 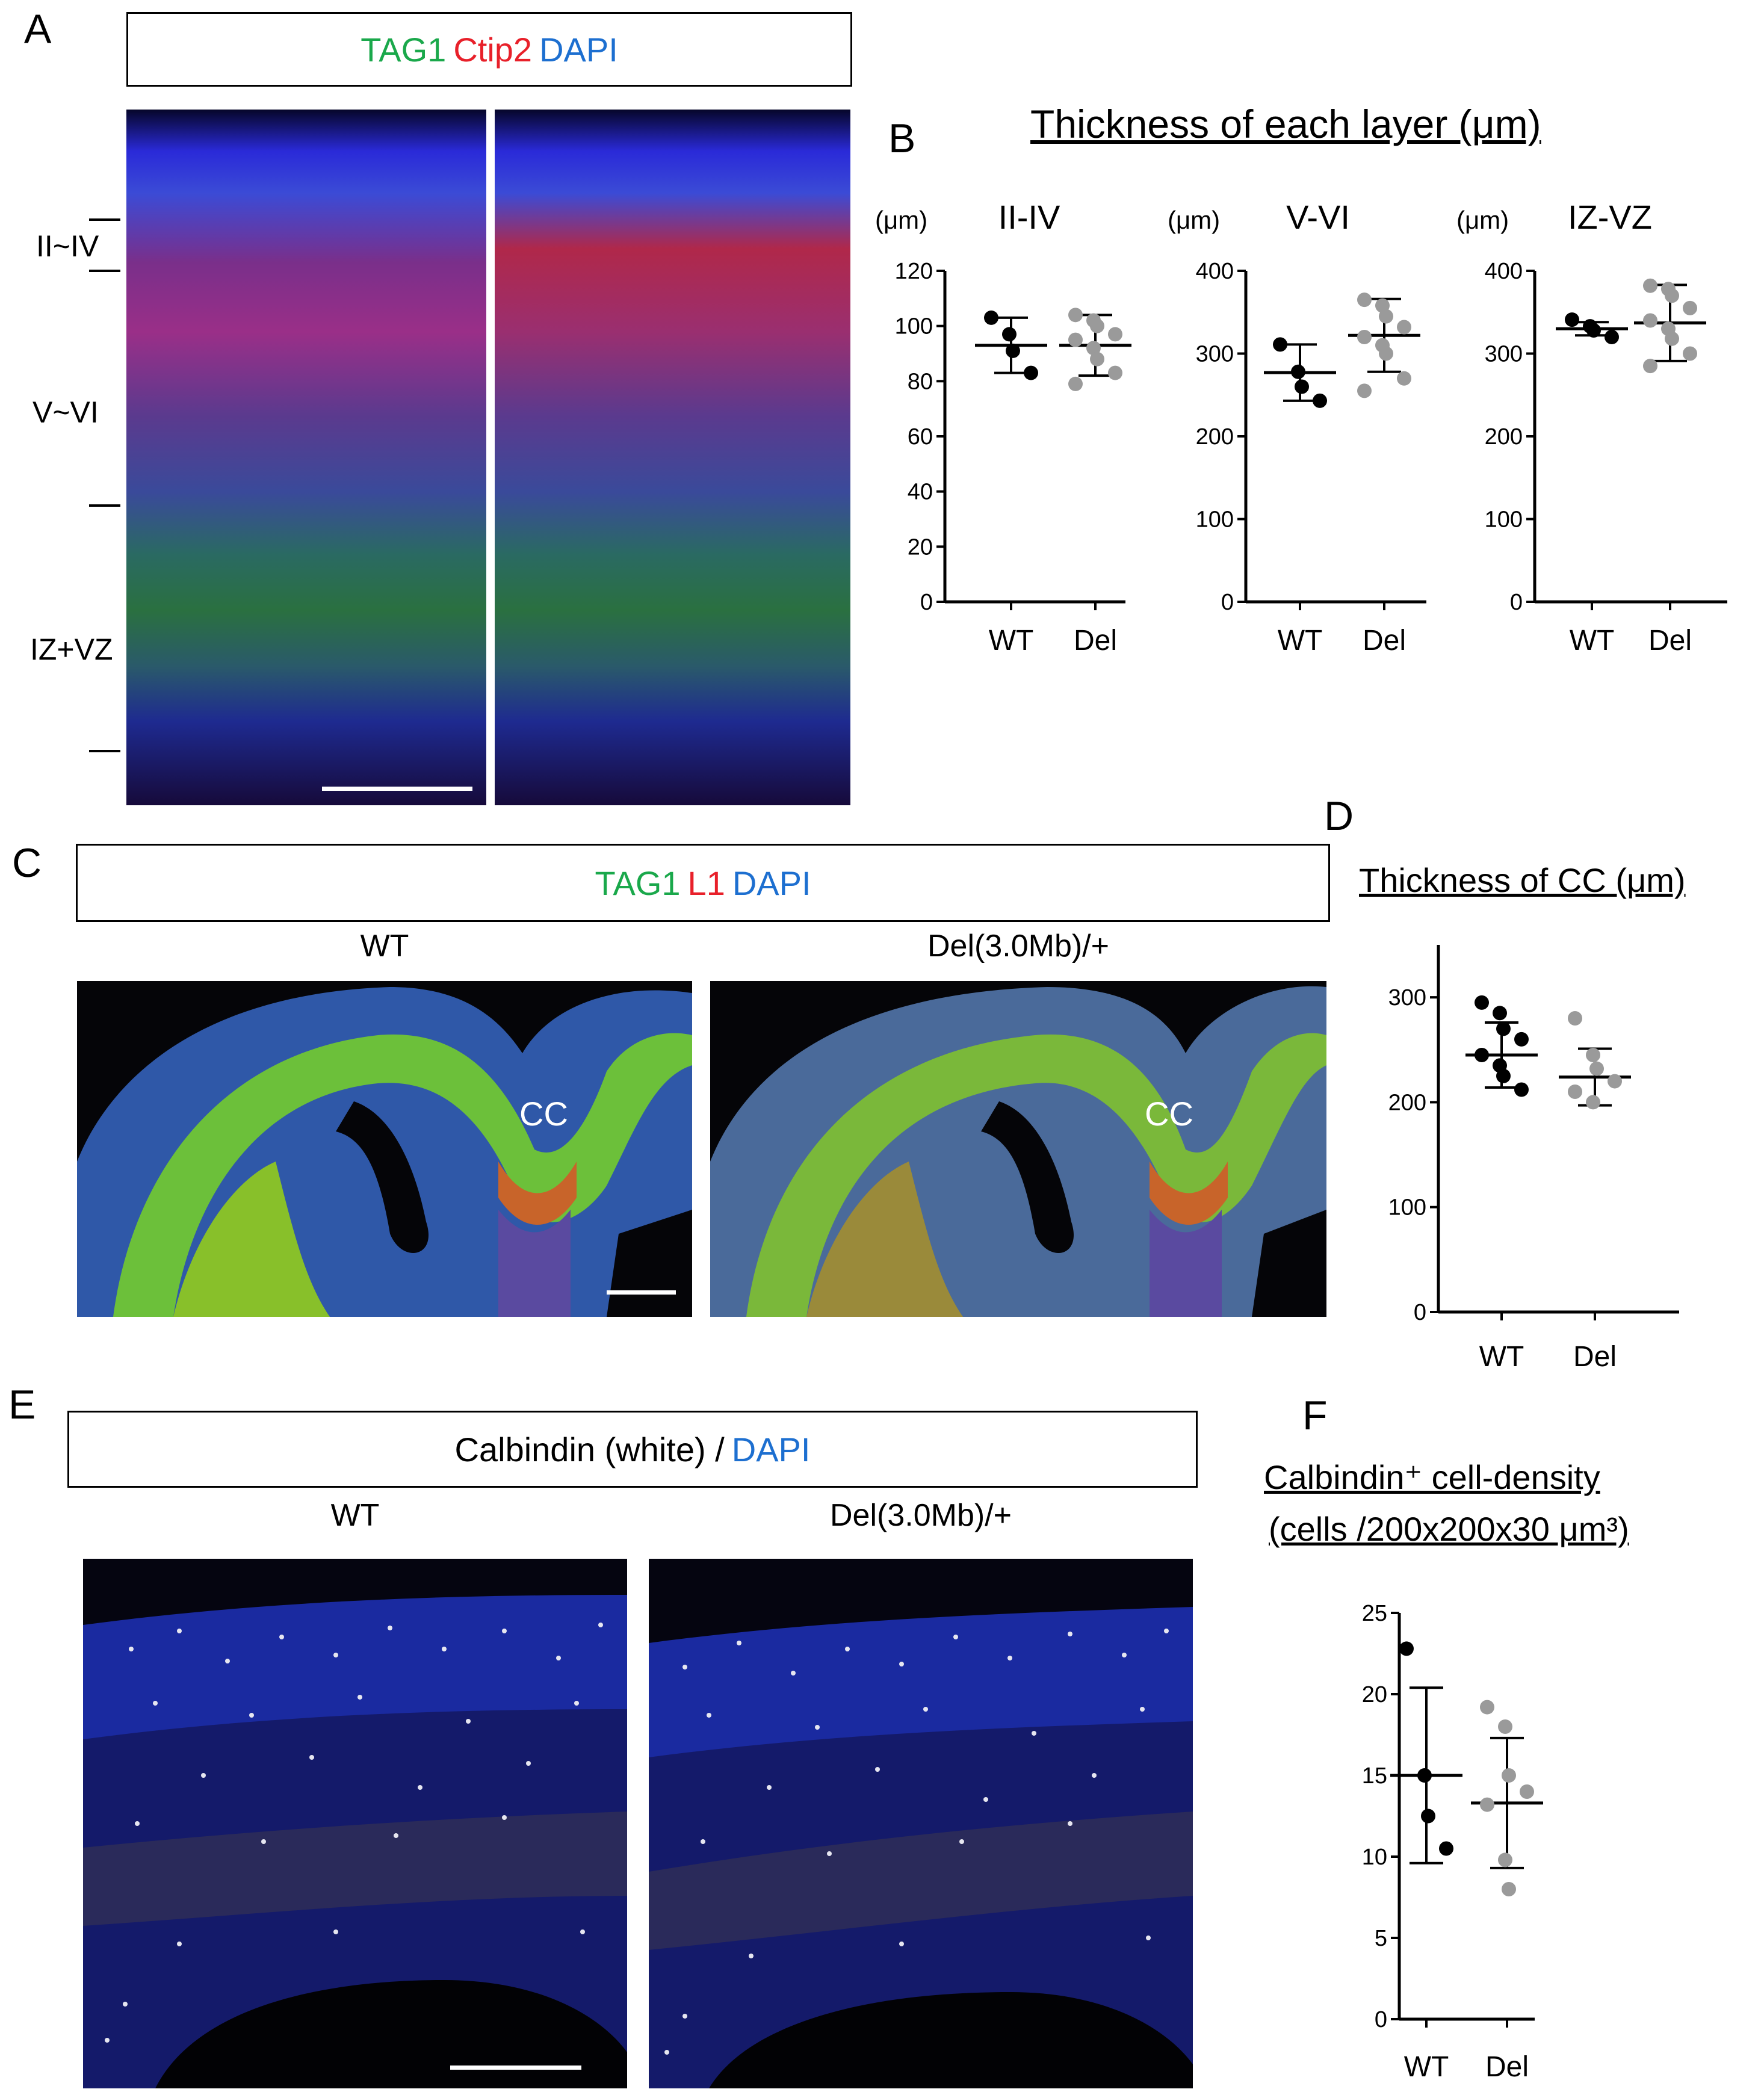 I want to click on micrograph-a-del, so click(x=672, y=457).